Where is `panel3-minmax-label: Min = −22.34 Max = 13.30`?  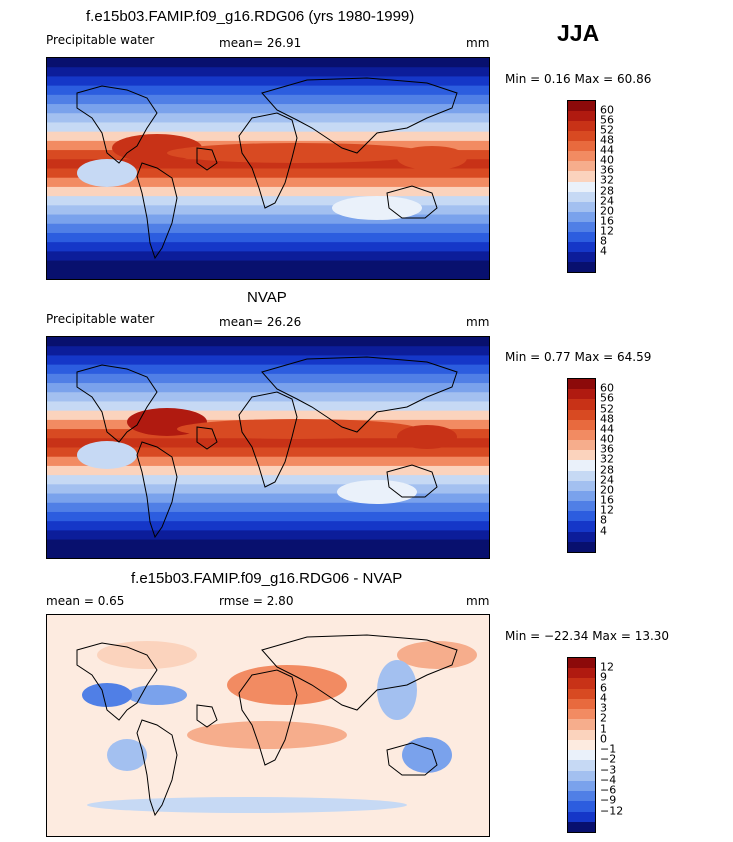
panel3-minmax-label: Min = −22.34 Max = 13.30 is located at coordinates (587, 636).